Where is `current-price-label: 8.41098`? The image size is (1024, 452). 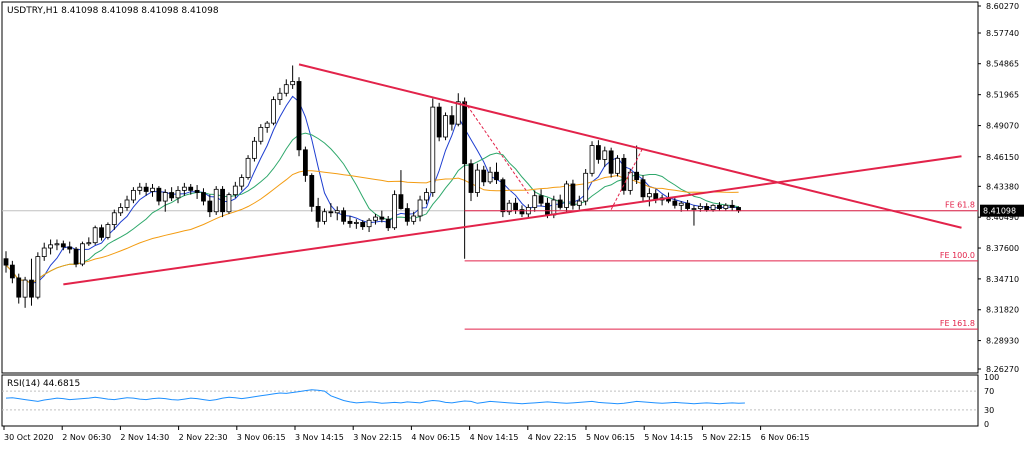 current-price-label: 8.41098 is located at coordinates (999, 211).